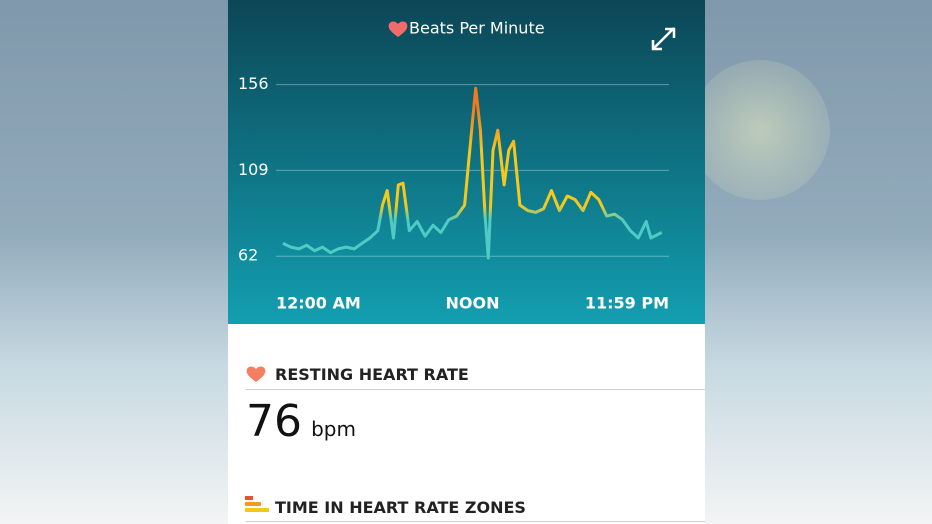  I want to click on expand-button, so click(663, 39).